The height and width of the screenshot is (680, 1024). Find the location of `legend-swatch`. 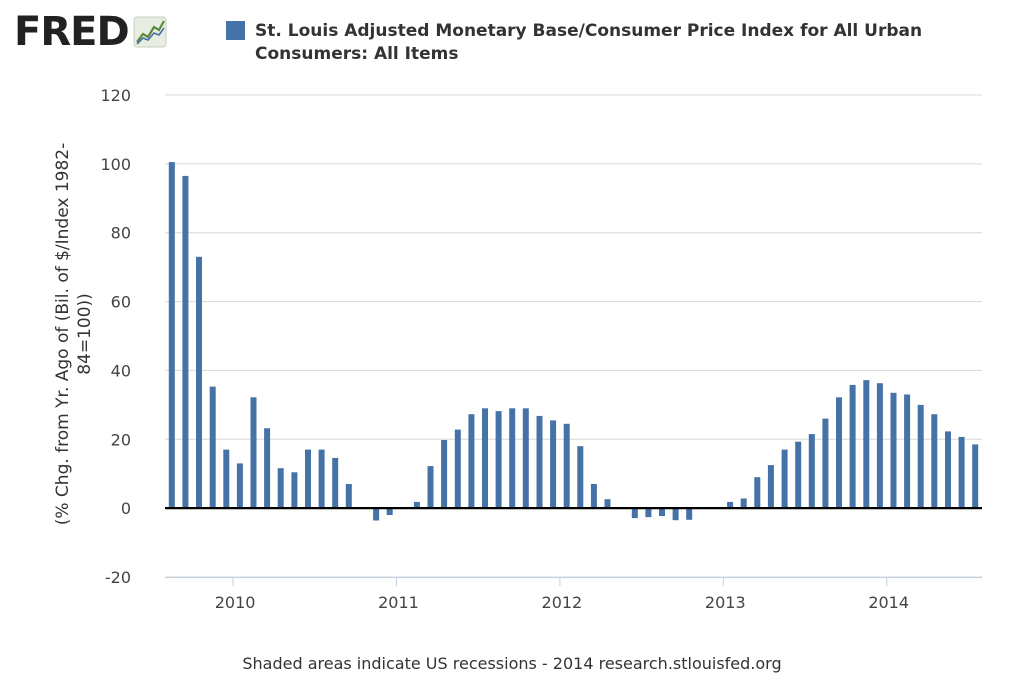

legend-swatch is located at coordinates (235, 30).